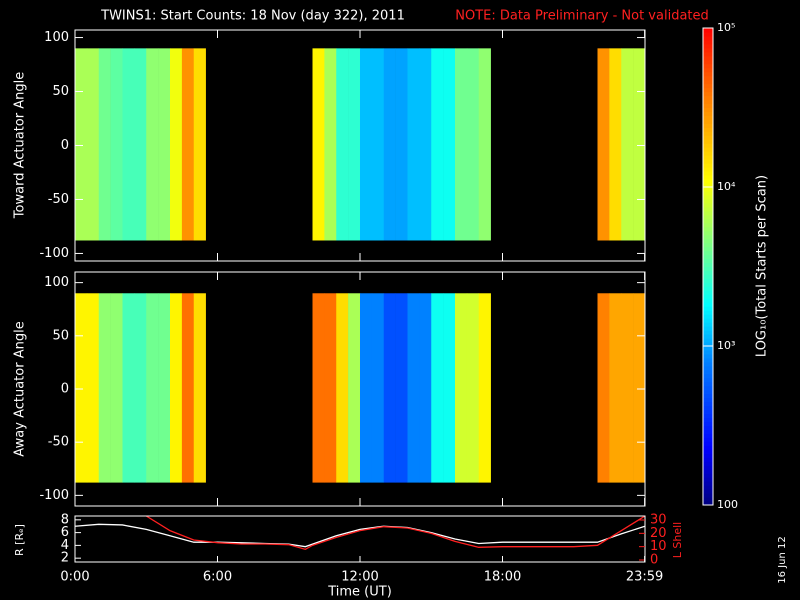  What do you see at coordinates (726, 27) in the screenshot?
I see `colorbar-tick-label: 10⁵` at bounding box center [726, 27].